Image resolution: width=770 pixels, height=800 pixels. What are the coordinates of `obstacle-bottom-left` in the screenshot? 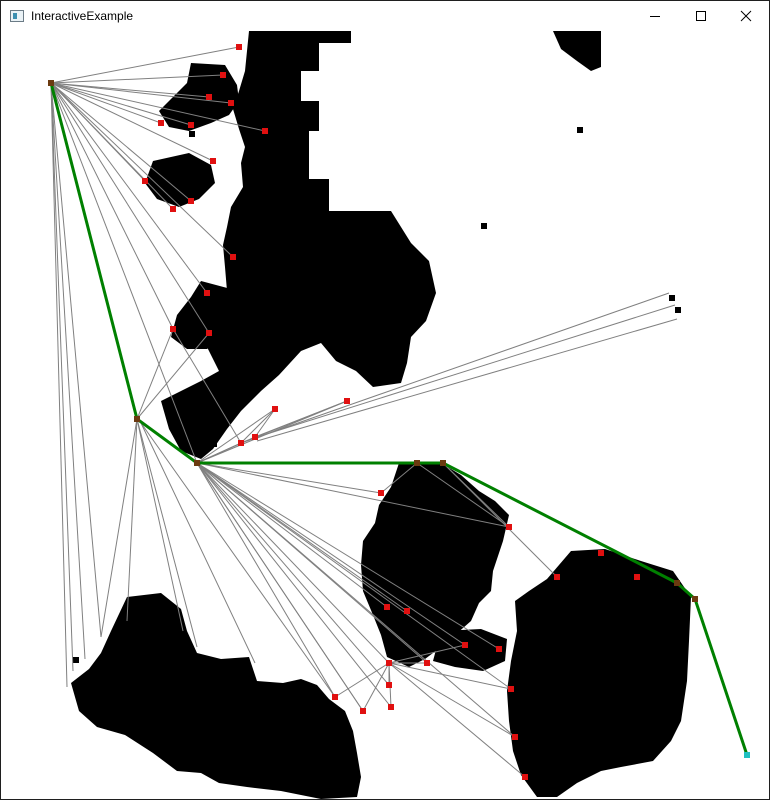 It's located at (216, 696).